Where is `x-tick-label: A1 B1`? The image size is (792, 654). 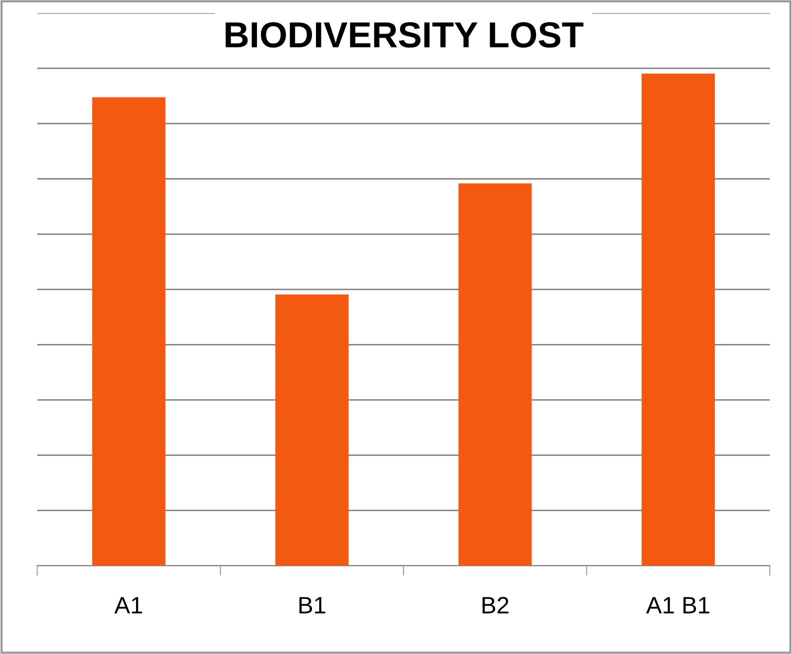 x-tick-label: A1 B1 is located at coordinates (678, 605).